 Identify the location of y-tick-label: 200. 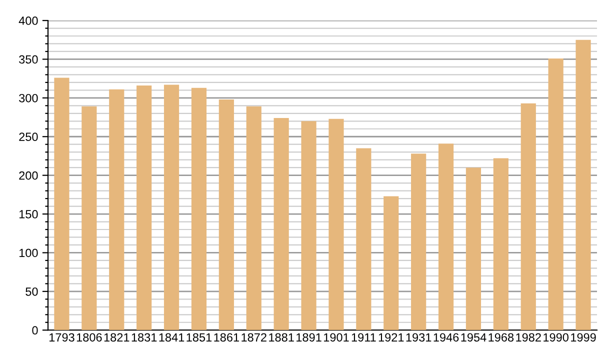
(28, 175).